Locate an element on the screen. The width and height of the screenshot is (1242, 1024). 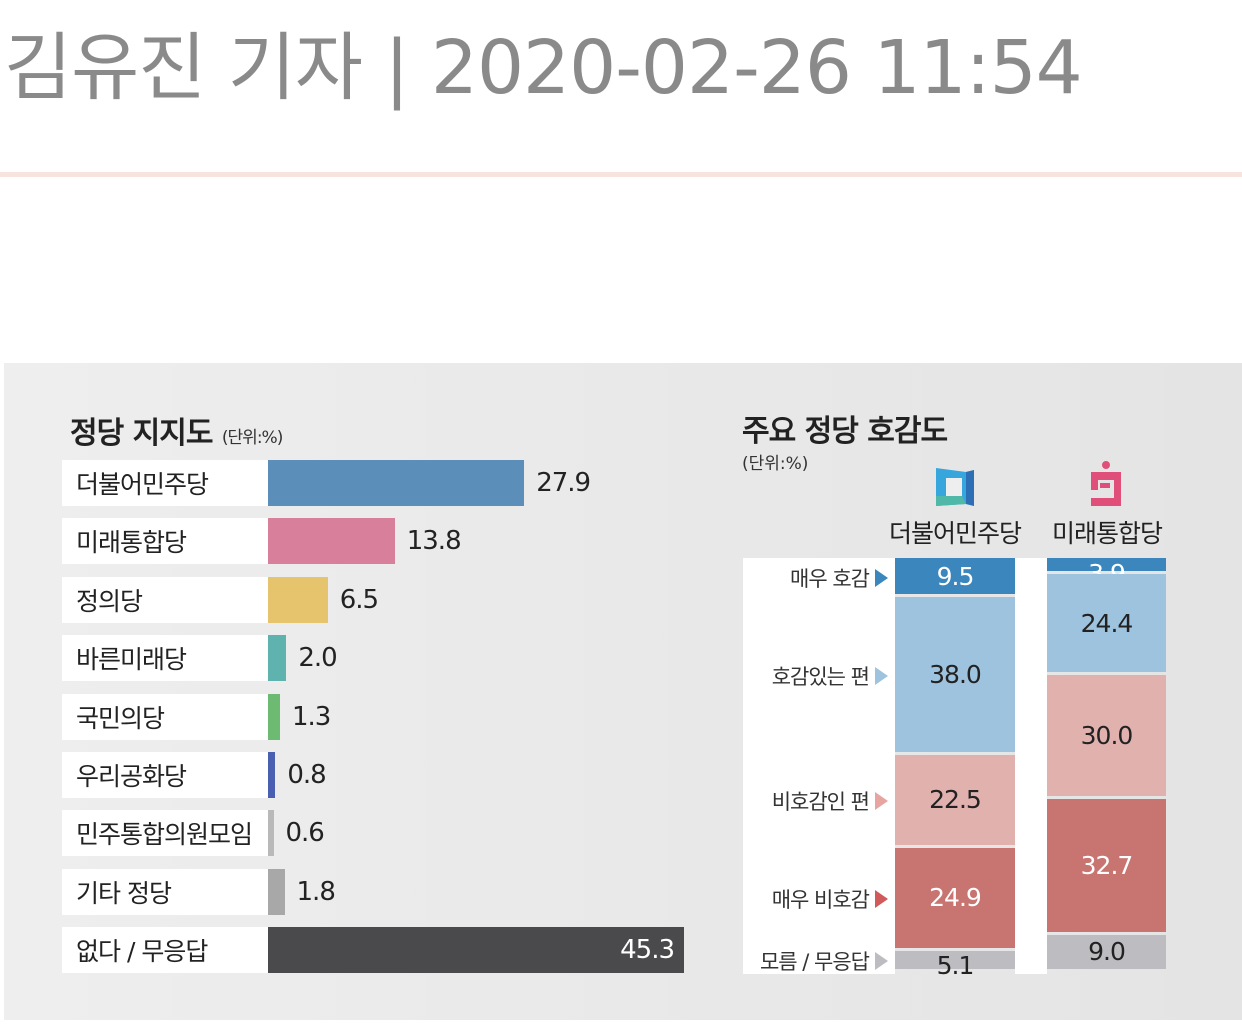
row-label-text: 매우 호감 is located at coordinates (830, 578).